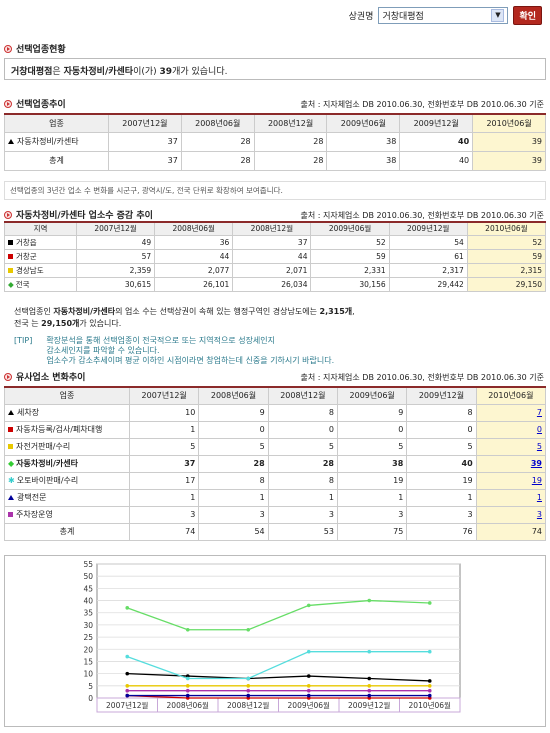 This screenshot has height=733, width=550. I want to click on table-row-total: 총계 74 54 53 75 76 74, so click(275, 531).